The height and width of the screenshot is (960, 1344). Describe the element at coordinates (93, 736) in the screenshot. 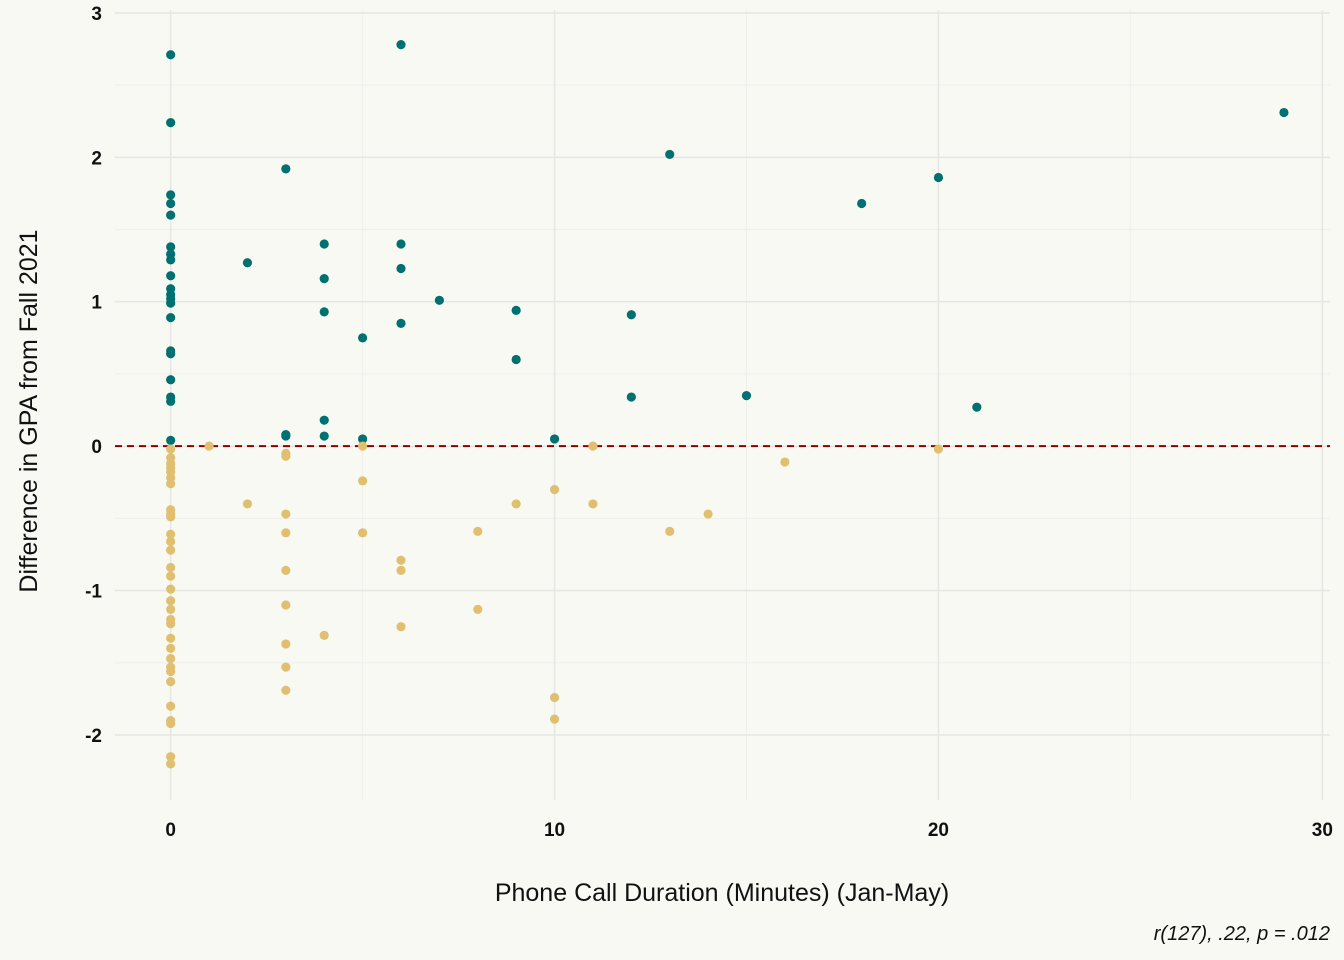

I see `y-tick-label: -2` at that location.